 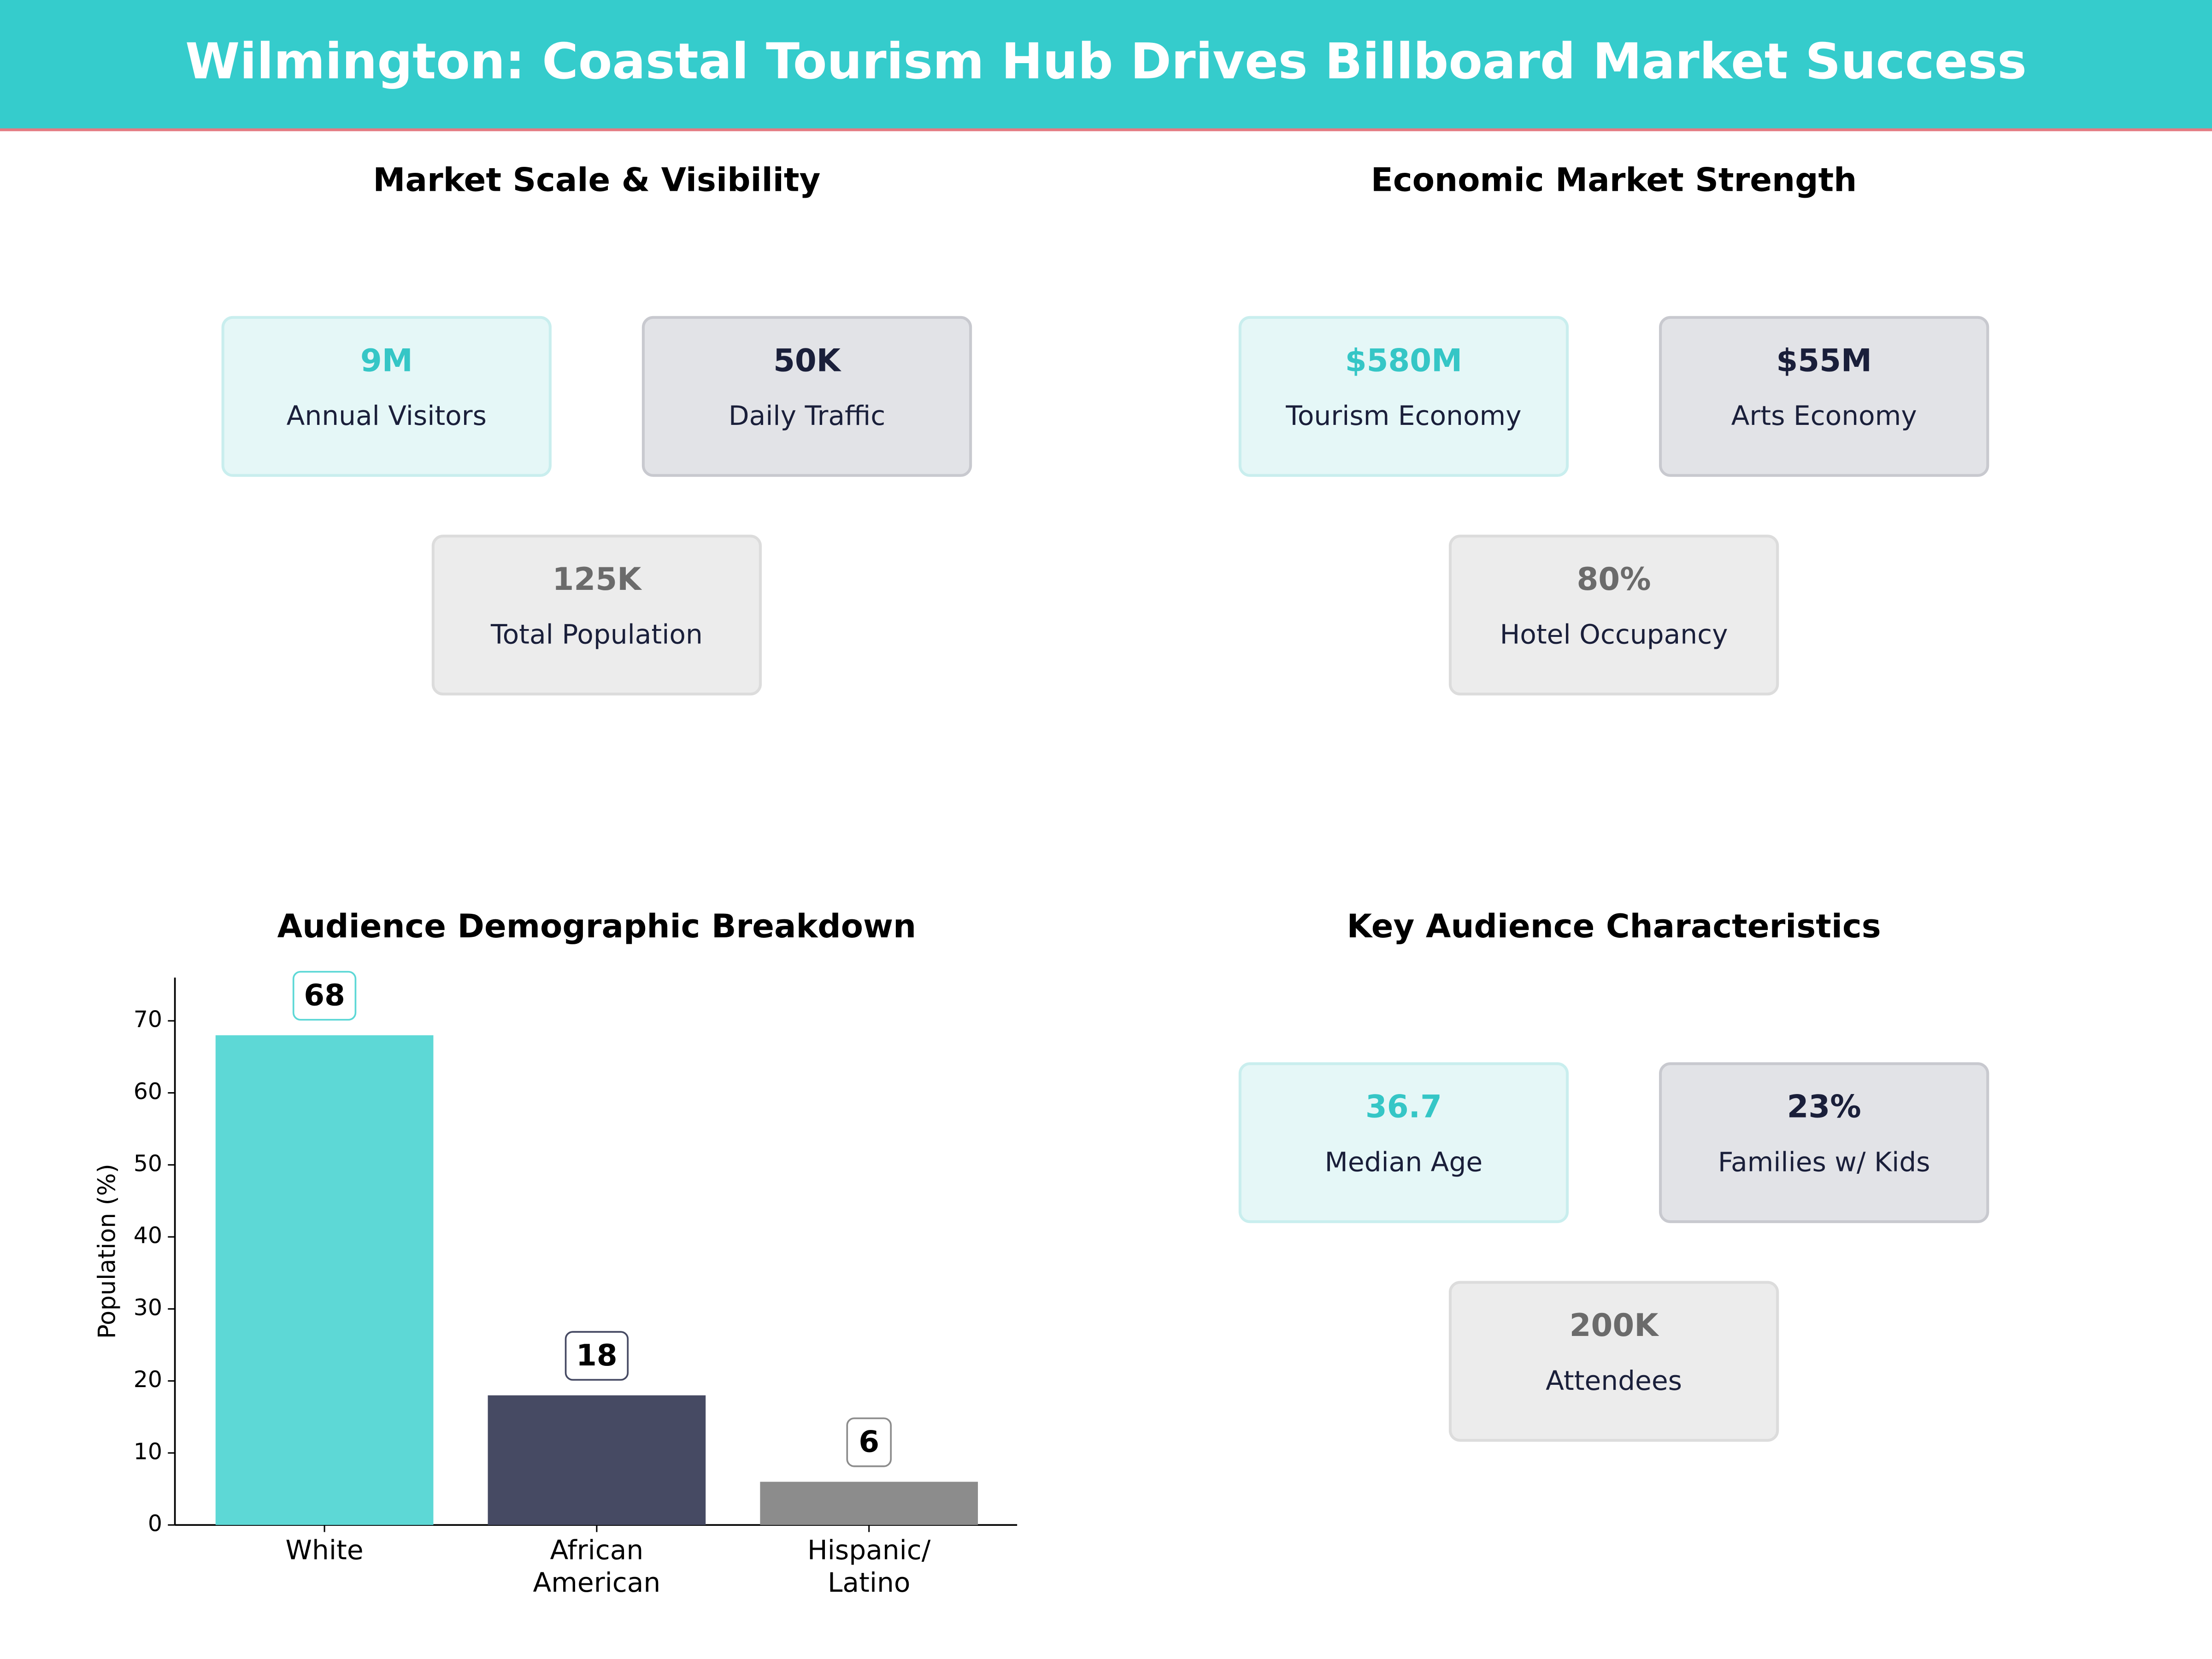 What do you see at coordinates (1615, 1325) in the screenshot?
I see `kpi-value: 200K` at bounding box center [1615, 1325].